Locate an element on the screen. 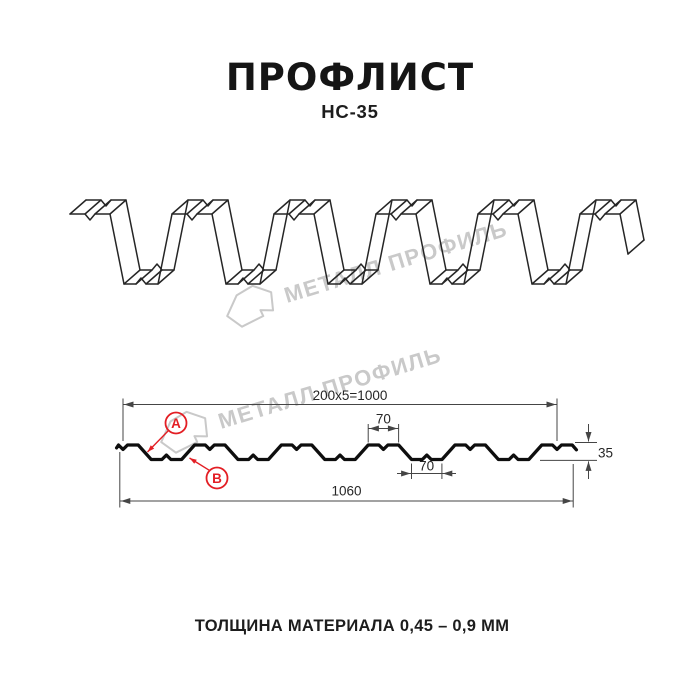  dim-profile-height: 35 is located at coordinates (605, 453).